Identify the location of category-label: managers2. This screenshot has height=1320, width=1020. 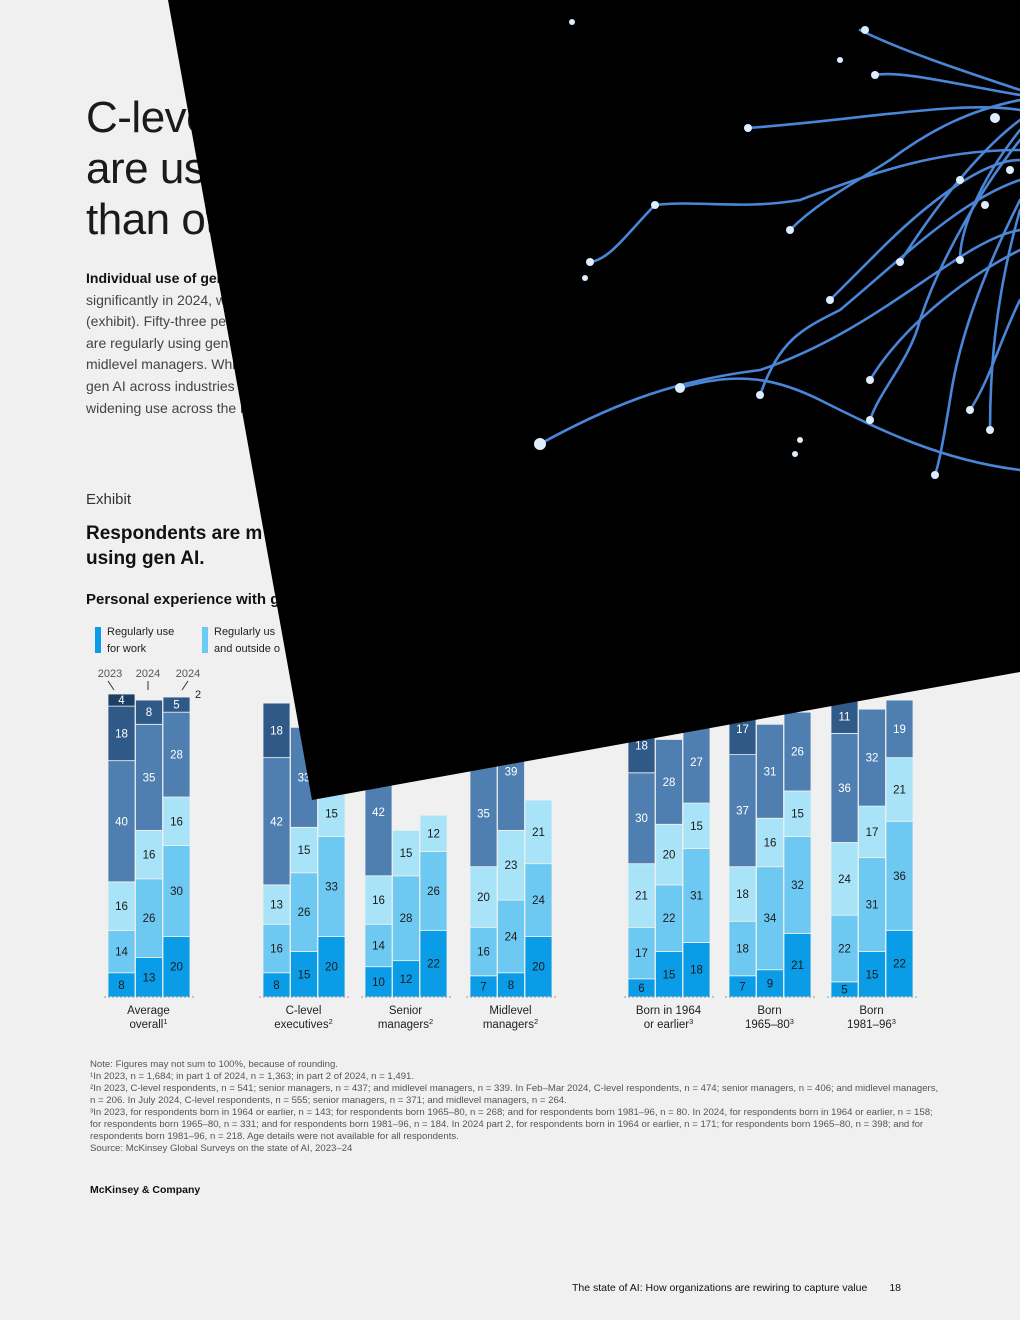
(510, 1024).